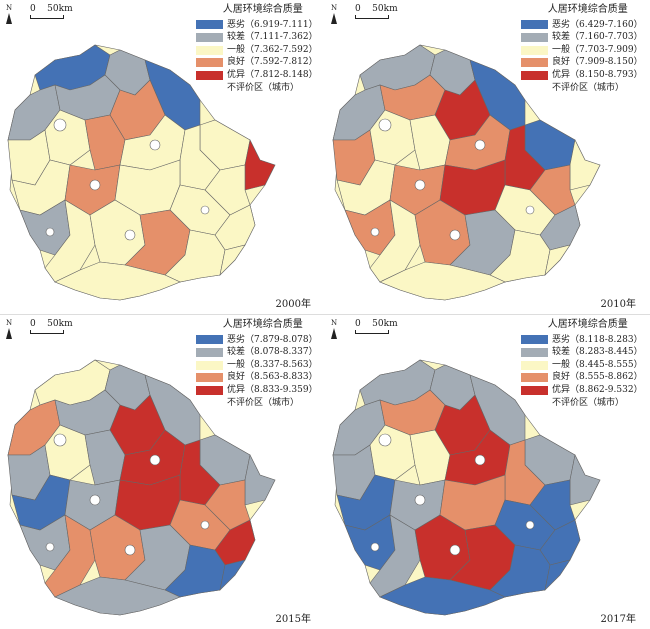  What do you see at coordinates (272, 24) in the screenshot?
I see `legend-label: 恶劣（6.919-7.111）` at bounding box center [272, 24].